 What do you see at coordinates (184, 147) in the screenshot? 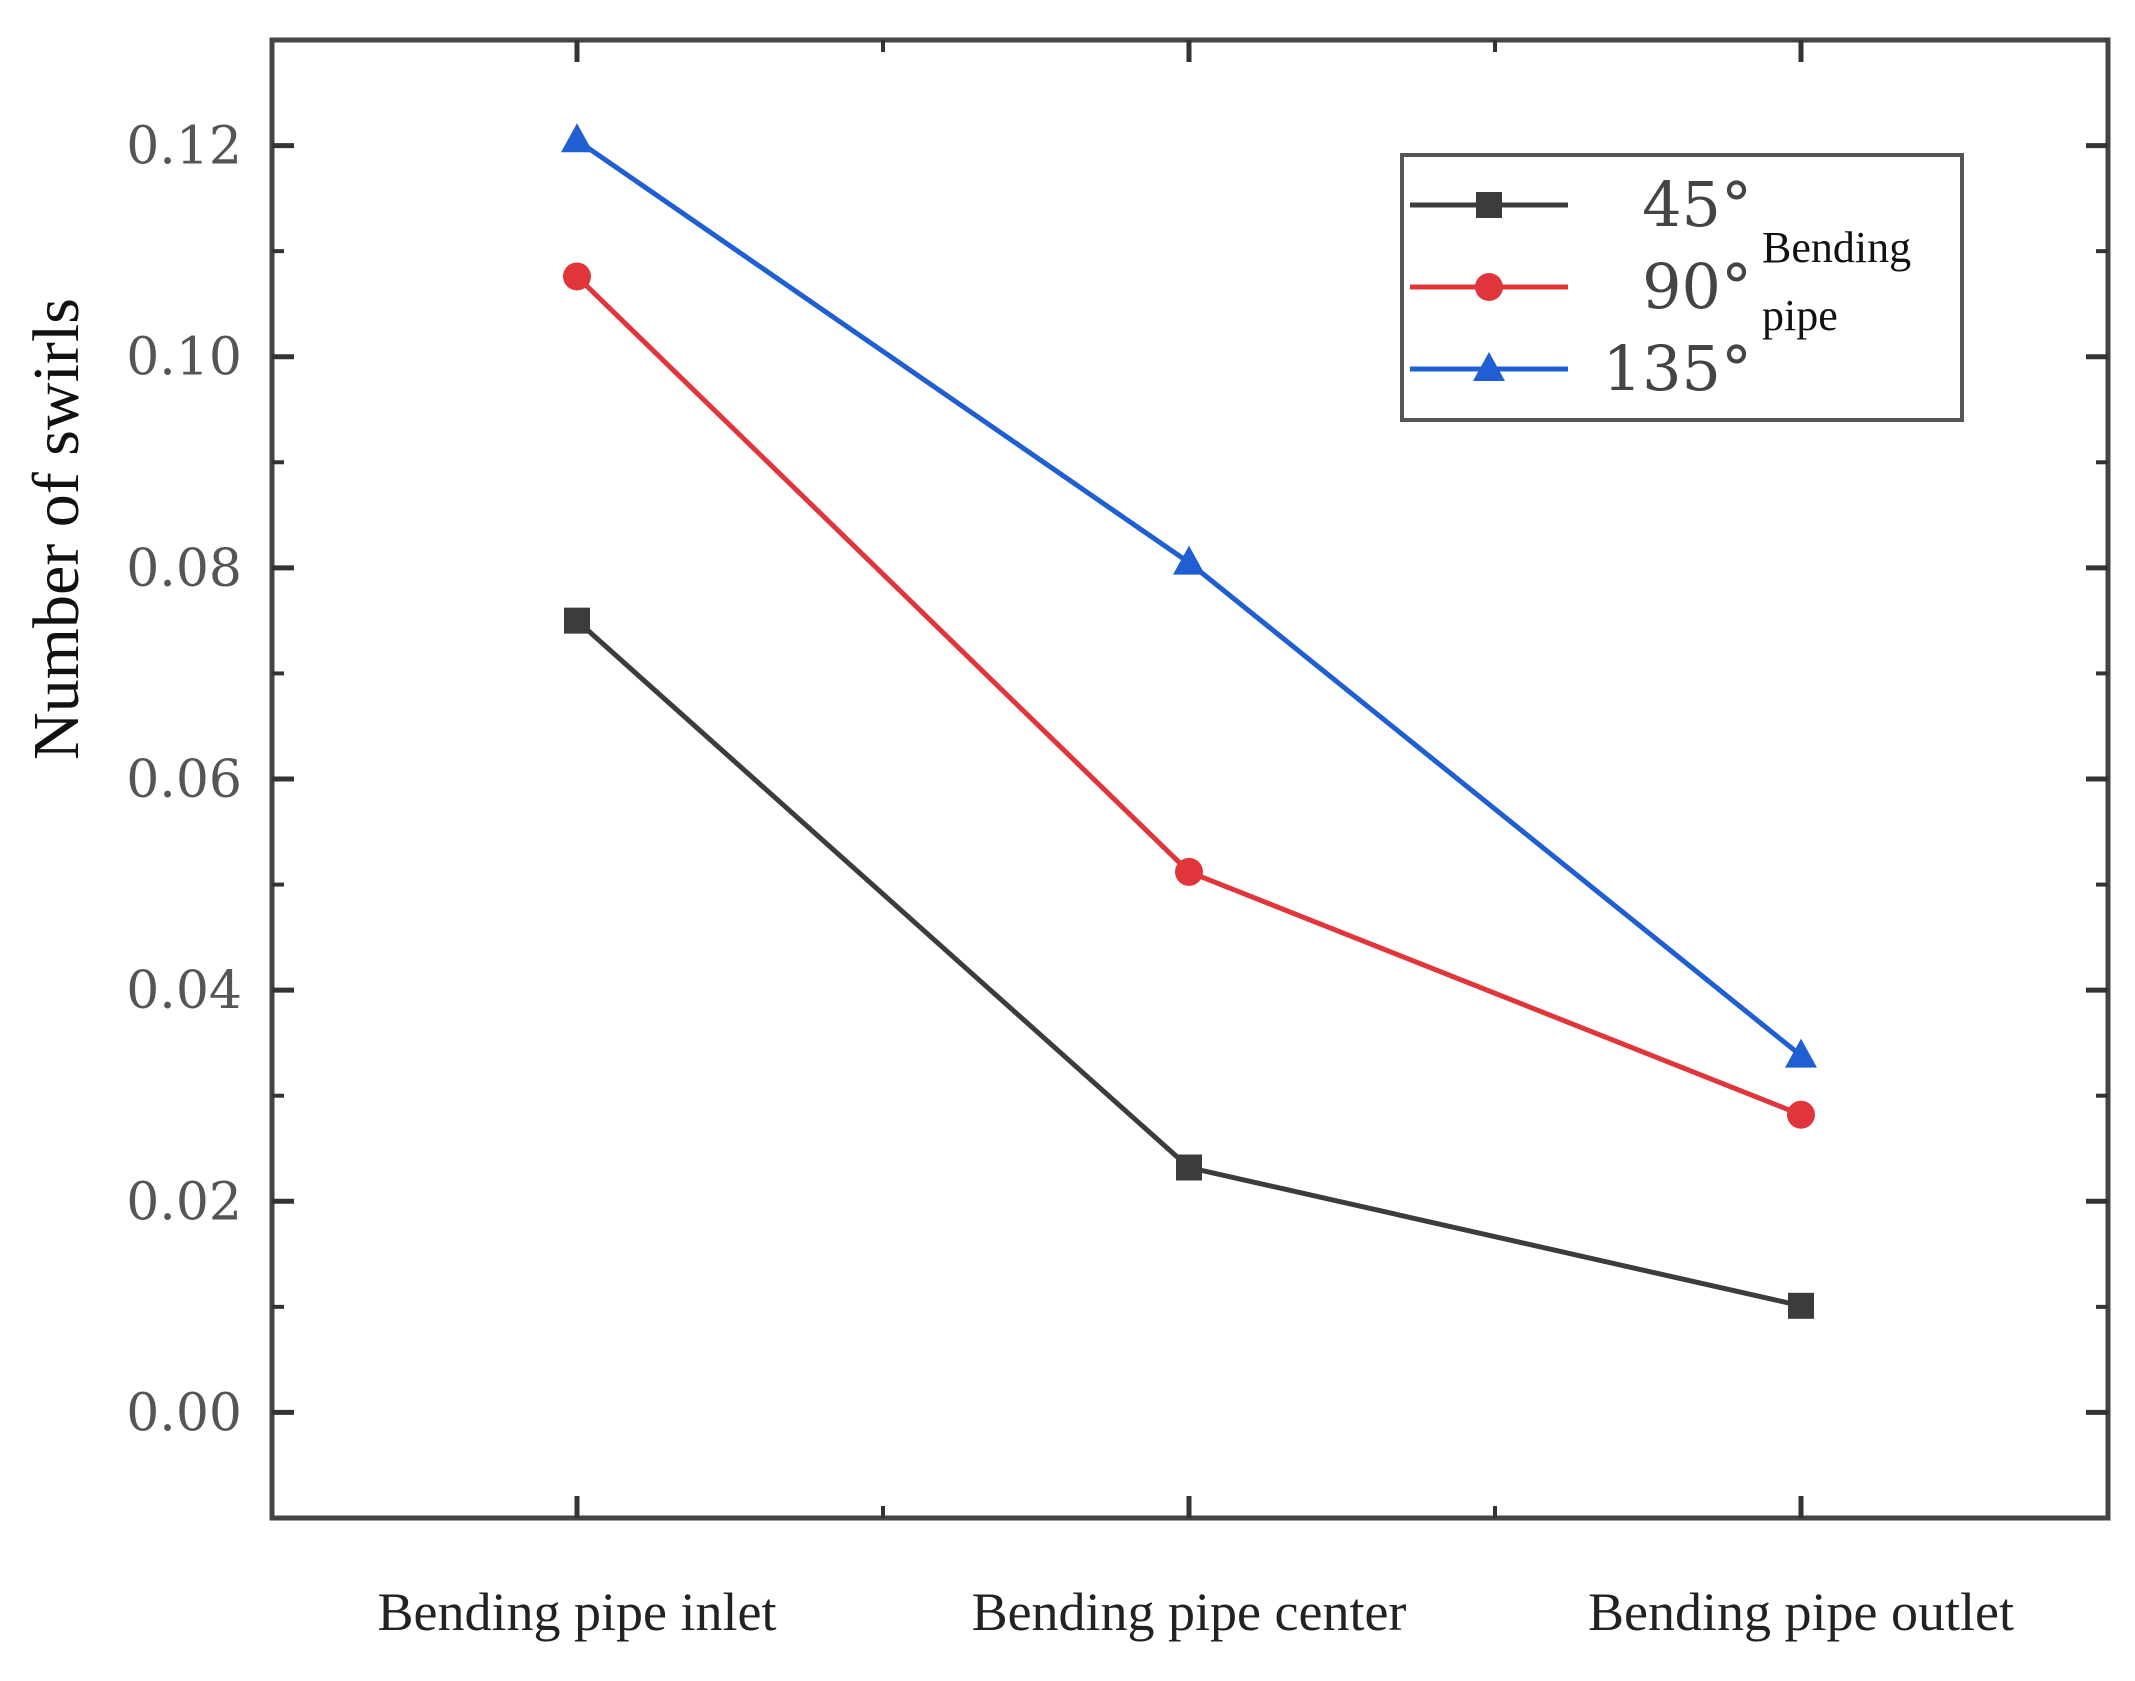
I see `y-tick-label: 0.12` at bounding box center [184, 147].